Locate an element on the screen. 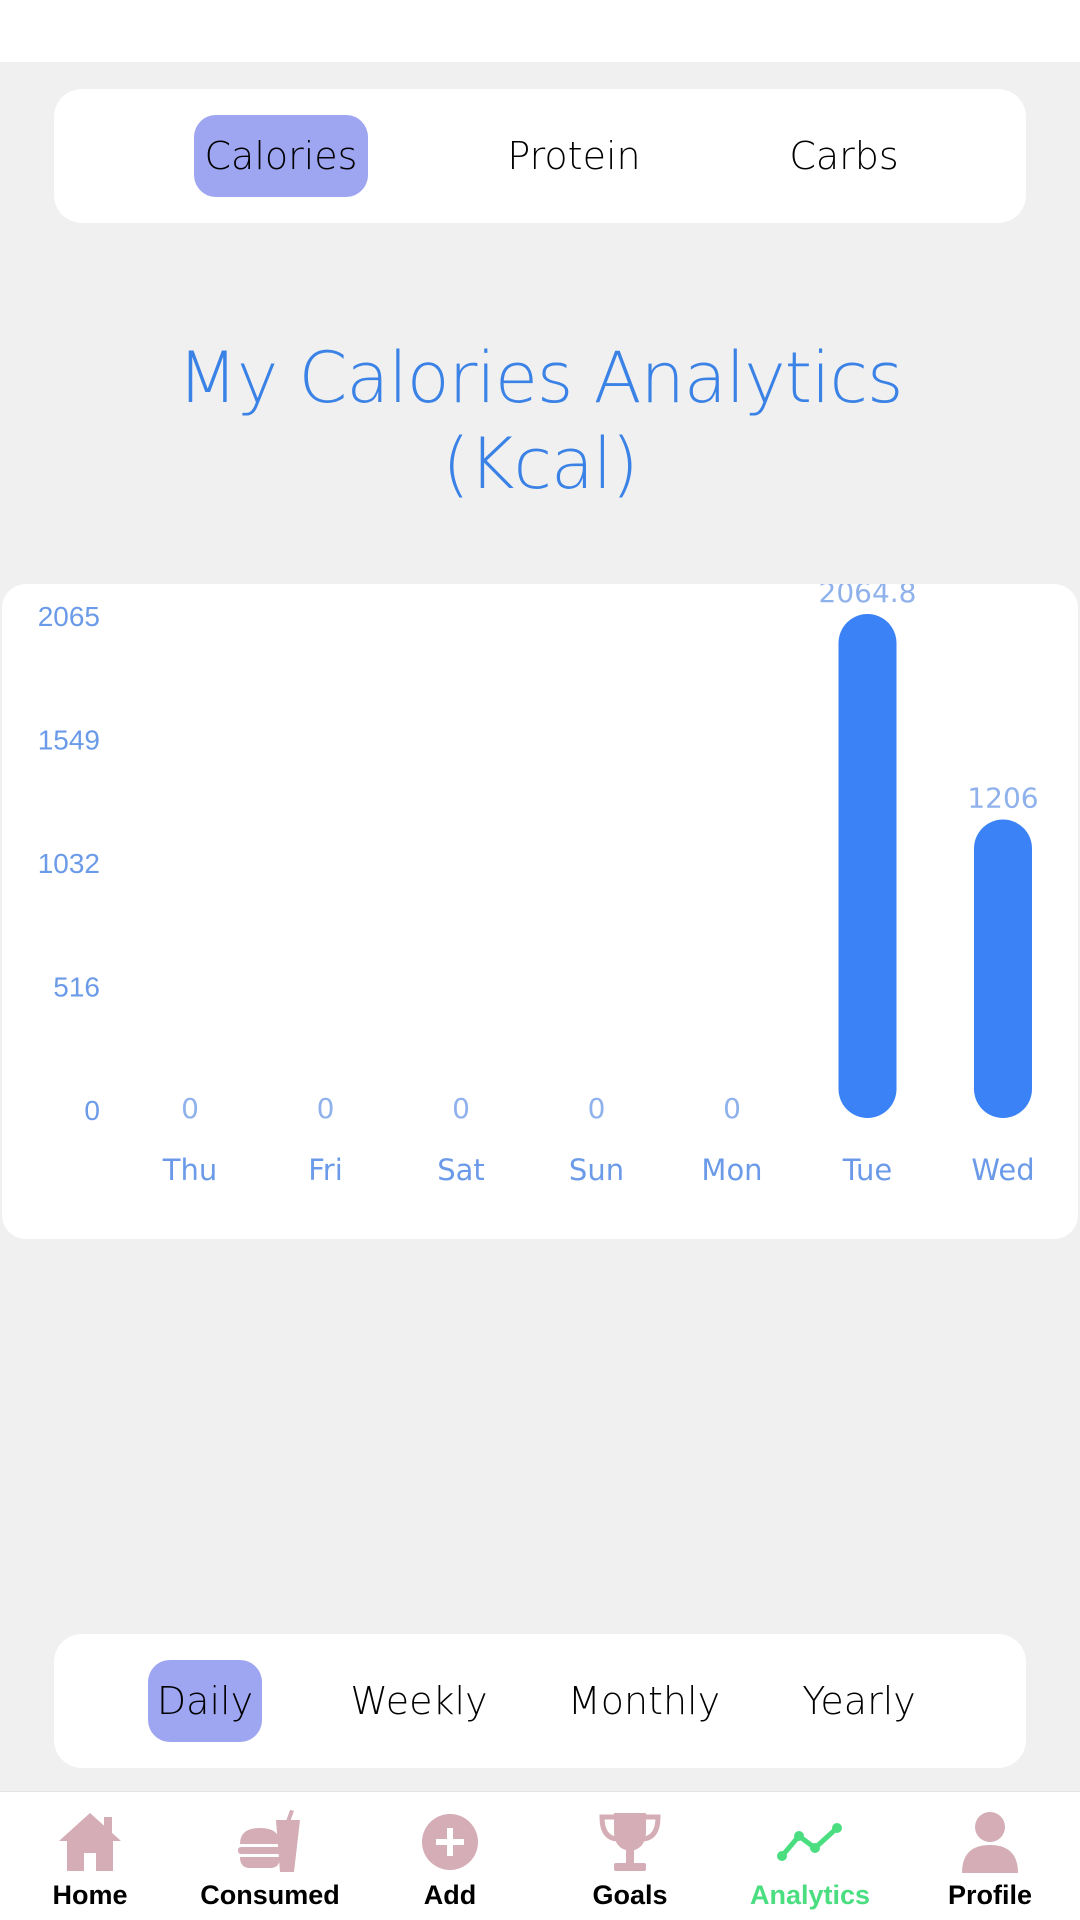 The height and width of the screenshot is (1920, 1080). tab-yearly: Yearly is located at coordinates (859, 1701).